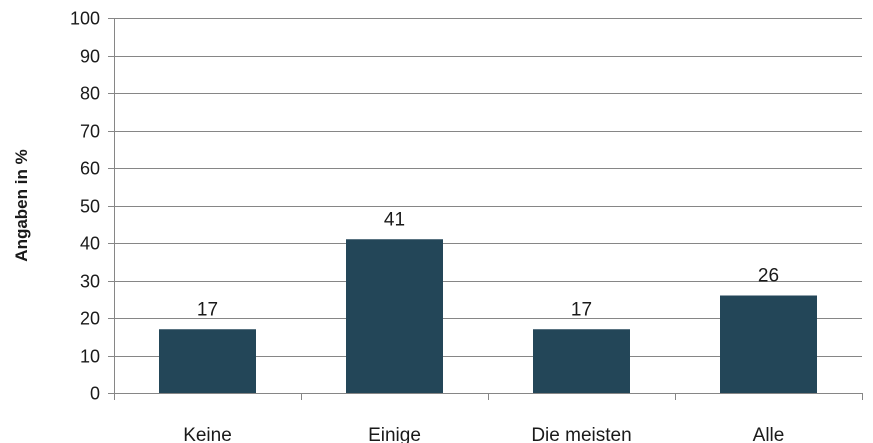  What do you see at coordinates (90, 94) in the screenshot?
I see `y-tick-label-80: 80` at bounding box center [90, 94].